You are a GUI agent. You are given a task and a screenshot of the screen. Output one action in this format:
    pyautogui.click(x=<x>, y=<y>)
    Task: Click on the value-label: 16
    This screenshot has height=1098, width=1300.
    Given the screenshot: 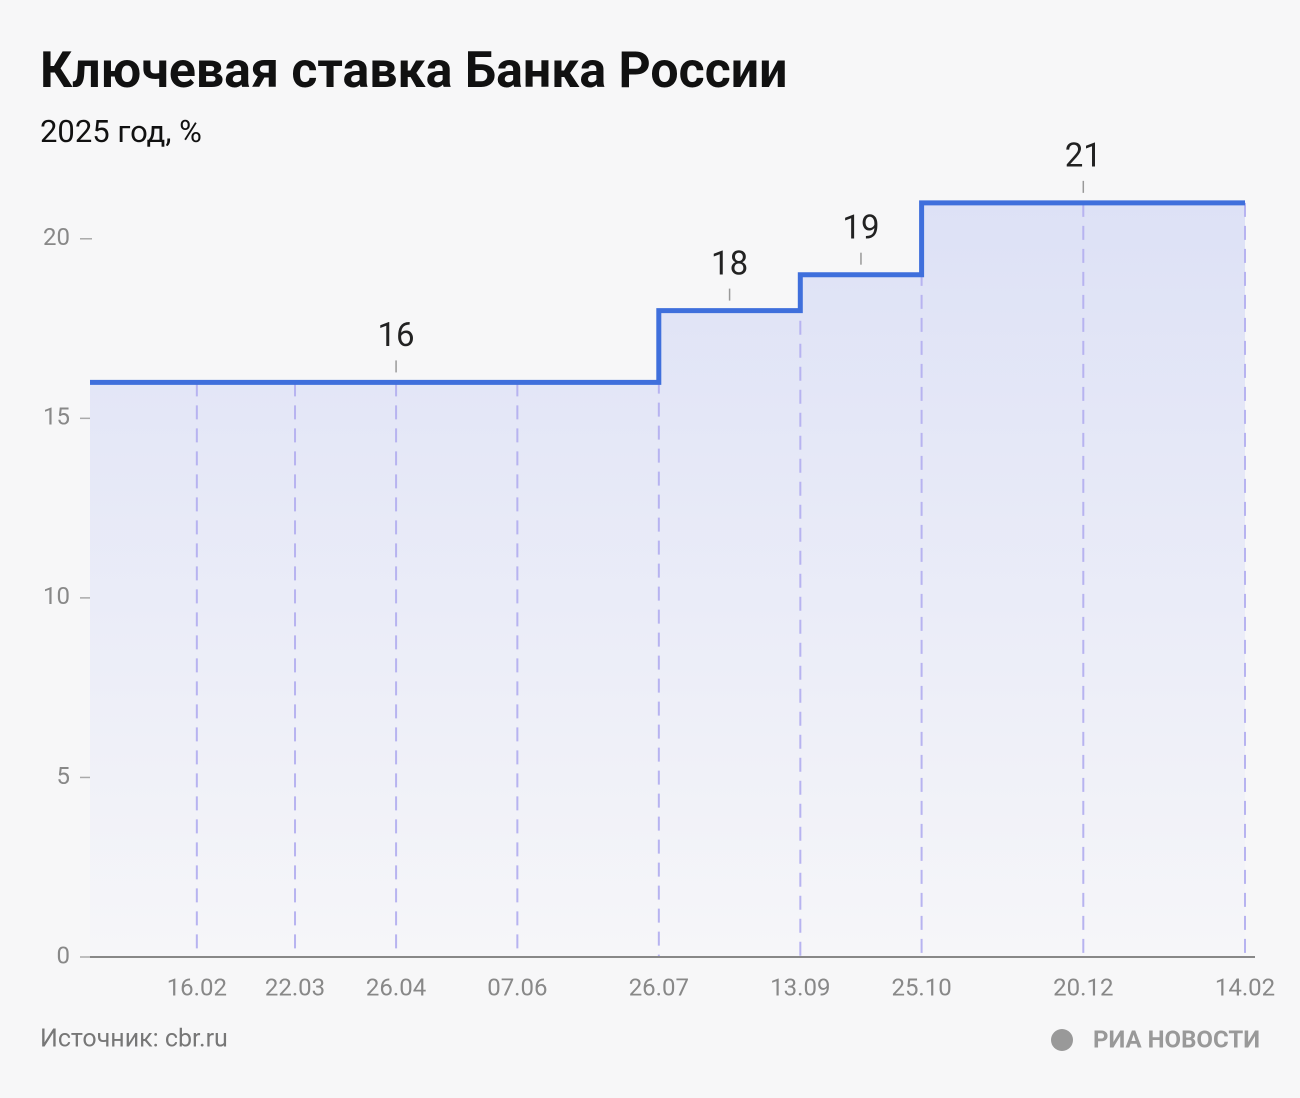 What is the action you would take?
    pyautogui.click(x=396, y=335)
    